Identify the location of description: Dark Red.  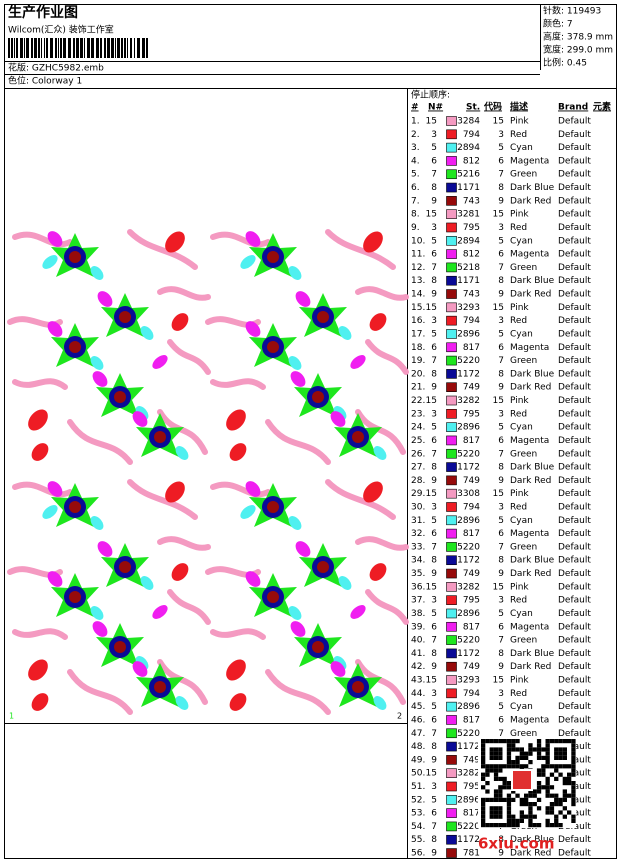
(530, 854).